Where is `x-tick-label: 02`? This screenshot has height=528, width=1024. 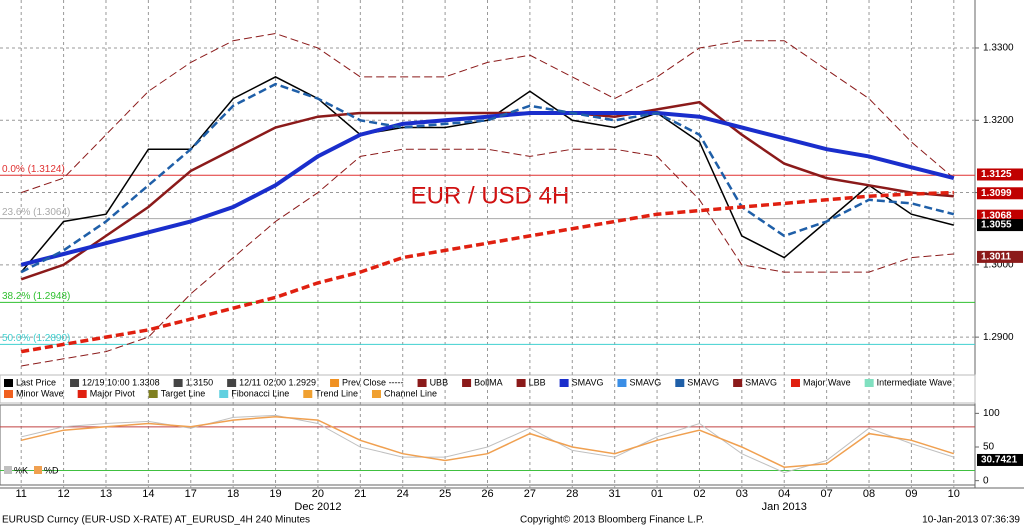
x-tick-label: 02 is located at coordinates (699, 494).